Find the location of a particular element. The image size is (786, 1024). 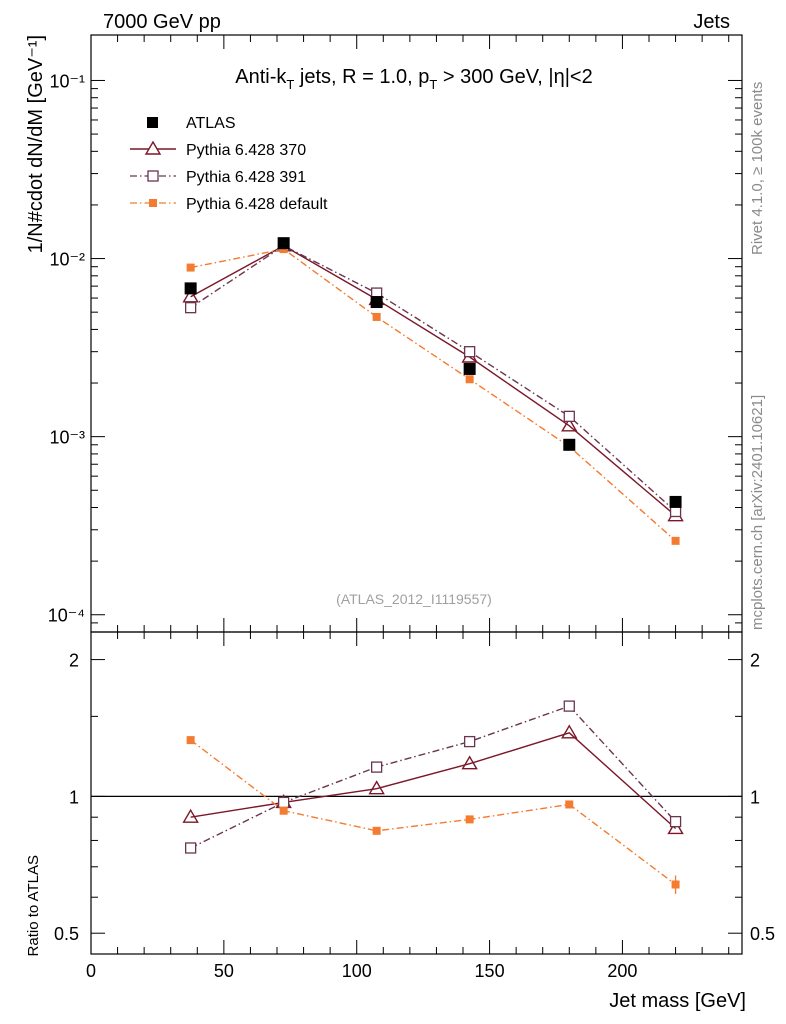

x-tick-label: 100 is located at coordinates (357, 971).